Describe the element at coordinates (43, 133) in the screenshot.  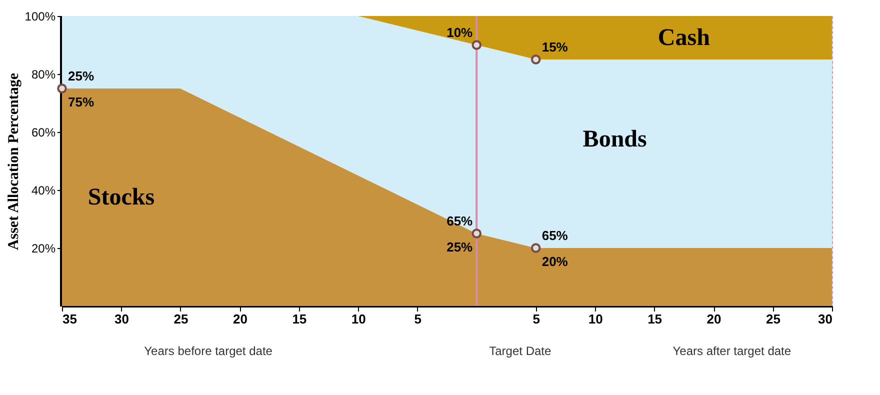
I see `y-tick-label: 60%` at that location.